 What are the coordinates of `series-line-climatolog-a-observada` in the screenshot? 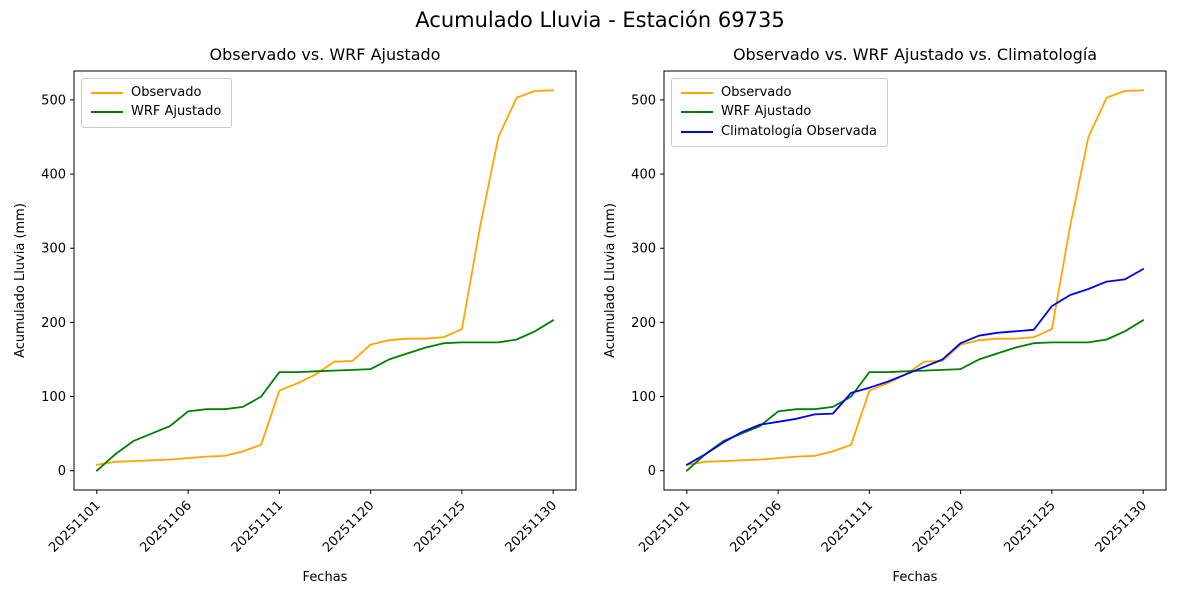 It's located at (915, 367).